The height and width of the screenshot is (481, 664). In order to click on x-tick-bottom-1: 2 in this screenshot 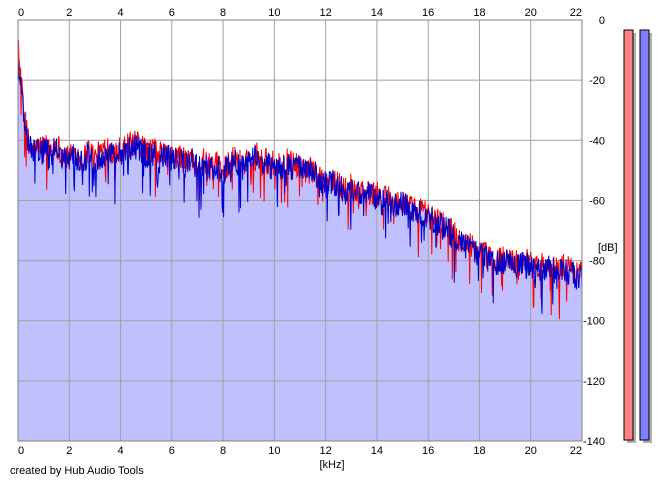, I will do `click(69, 451)`.